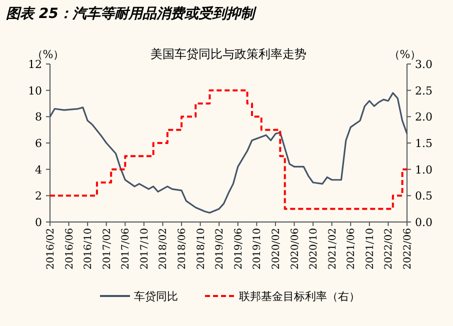  Describe the element at coordinates (299, 296) in the screenshot. I see `legend-label: 联邦基金目标利率（右）` at that location.